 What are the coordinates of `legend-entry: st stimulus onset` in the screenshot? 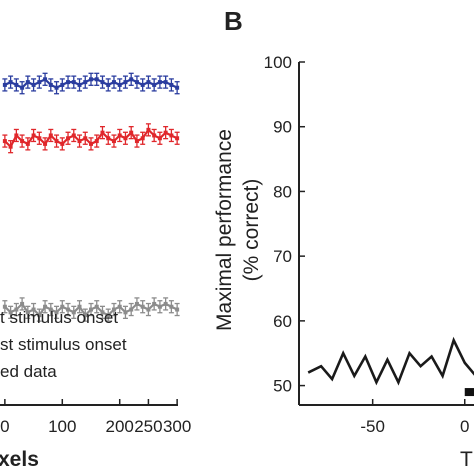 It's located at (63, 344).